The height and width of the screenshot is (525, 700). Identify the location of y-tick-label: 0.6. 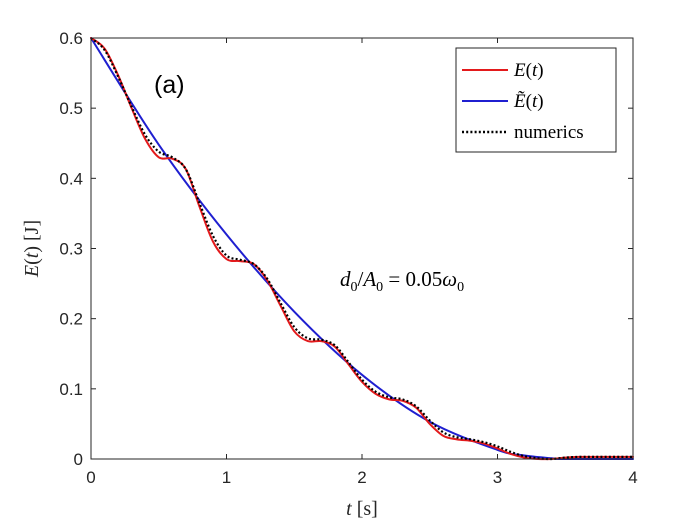
(71, 38).